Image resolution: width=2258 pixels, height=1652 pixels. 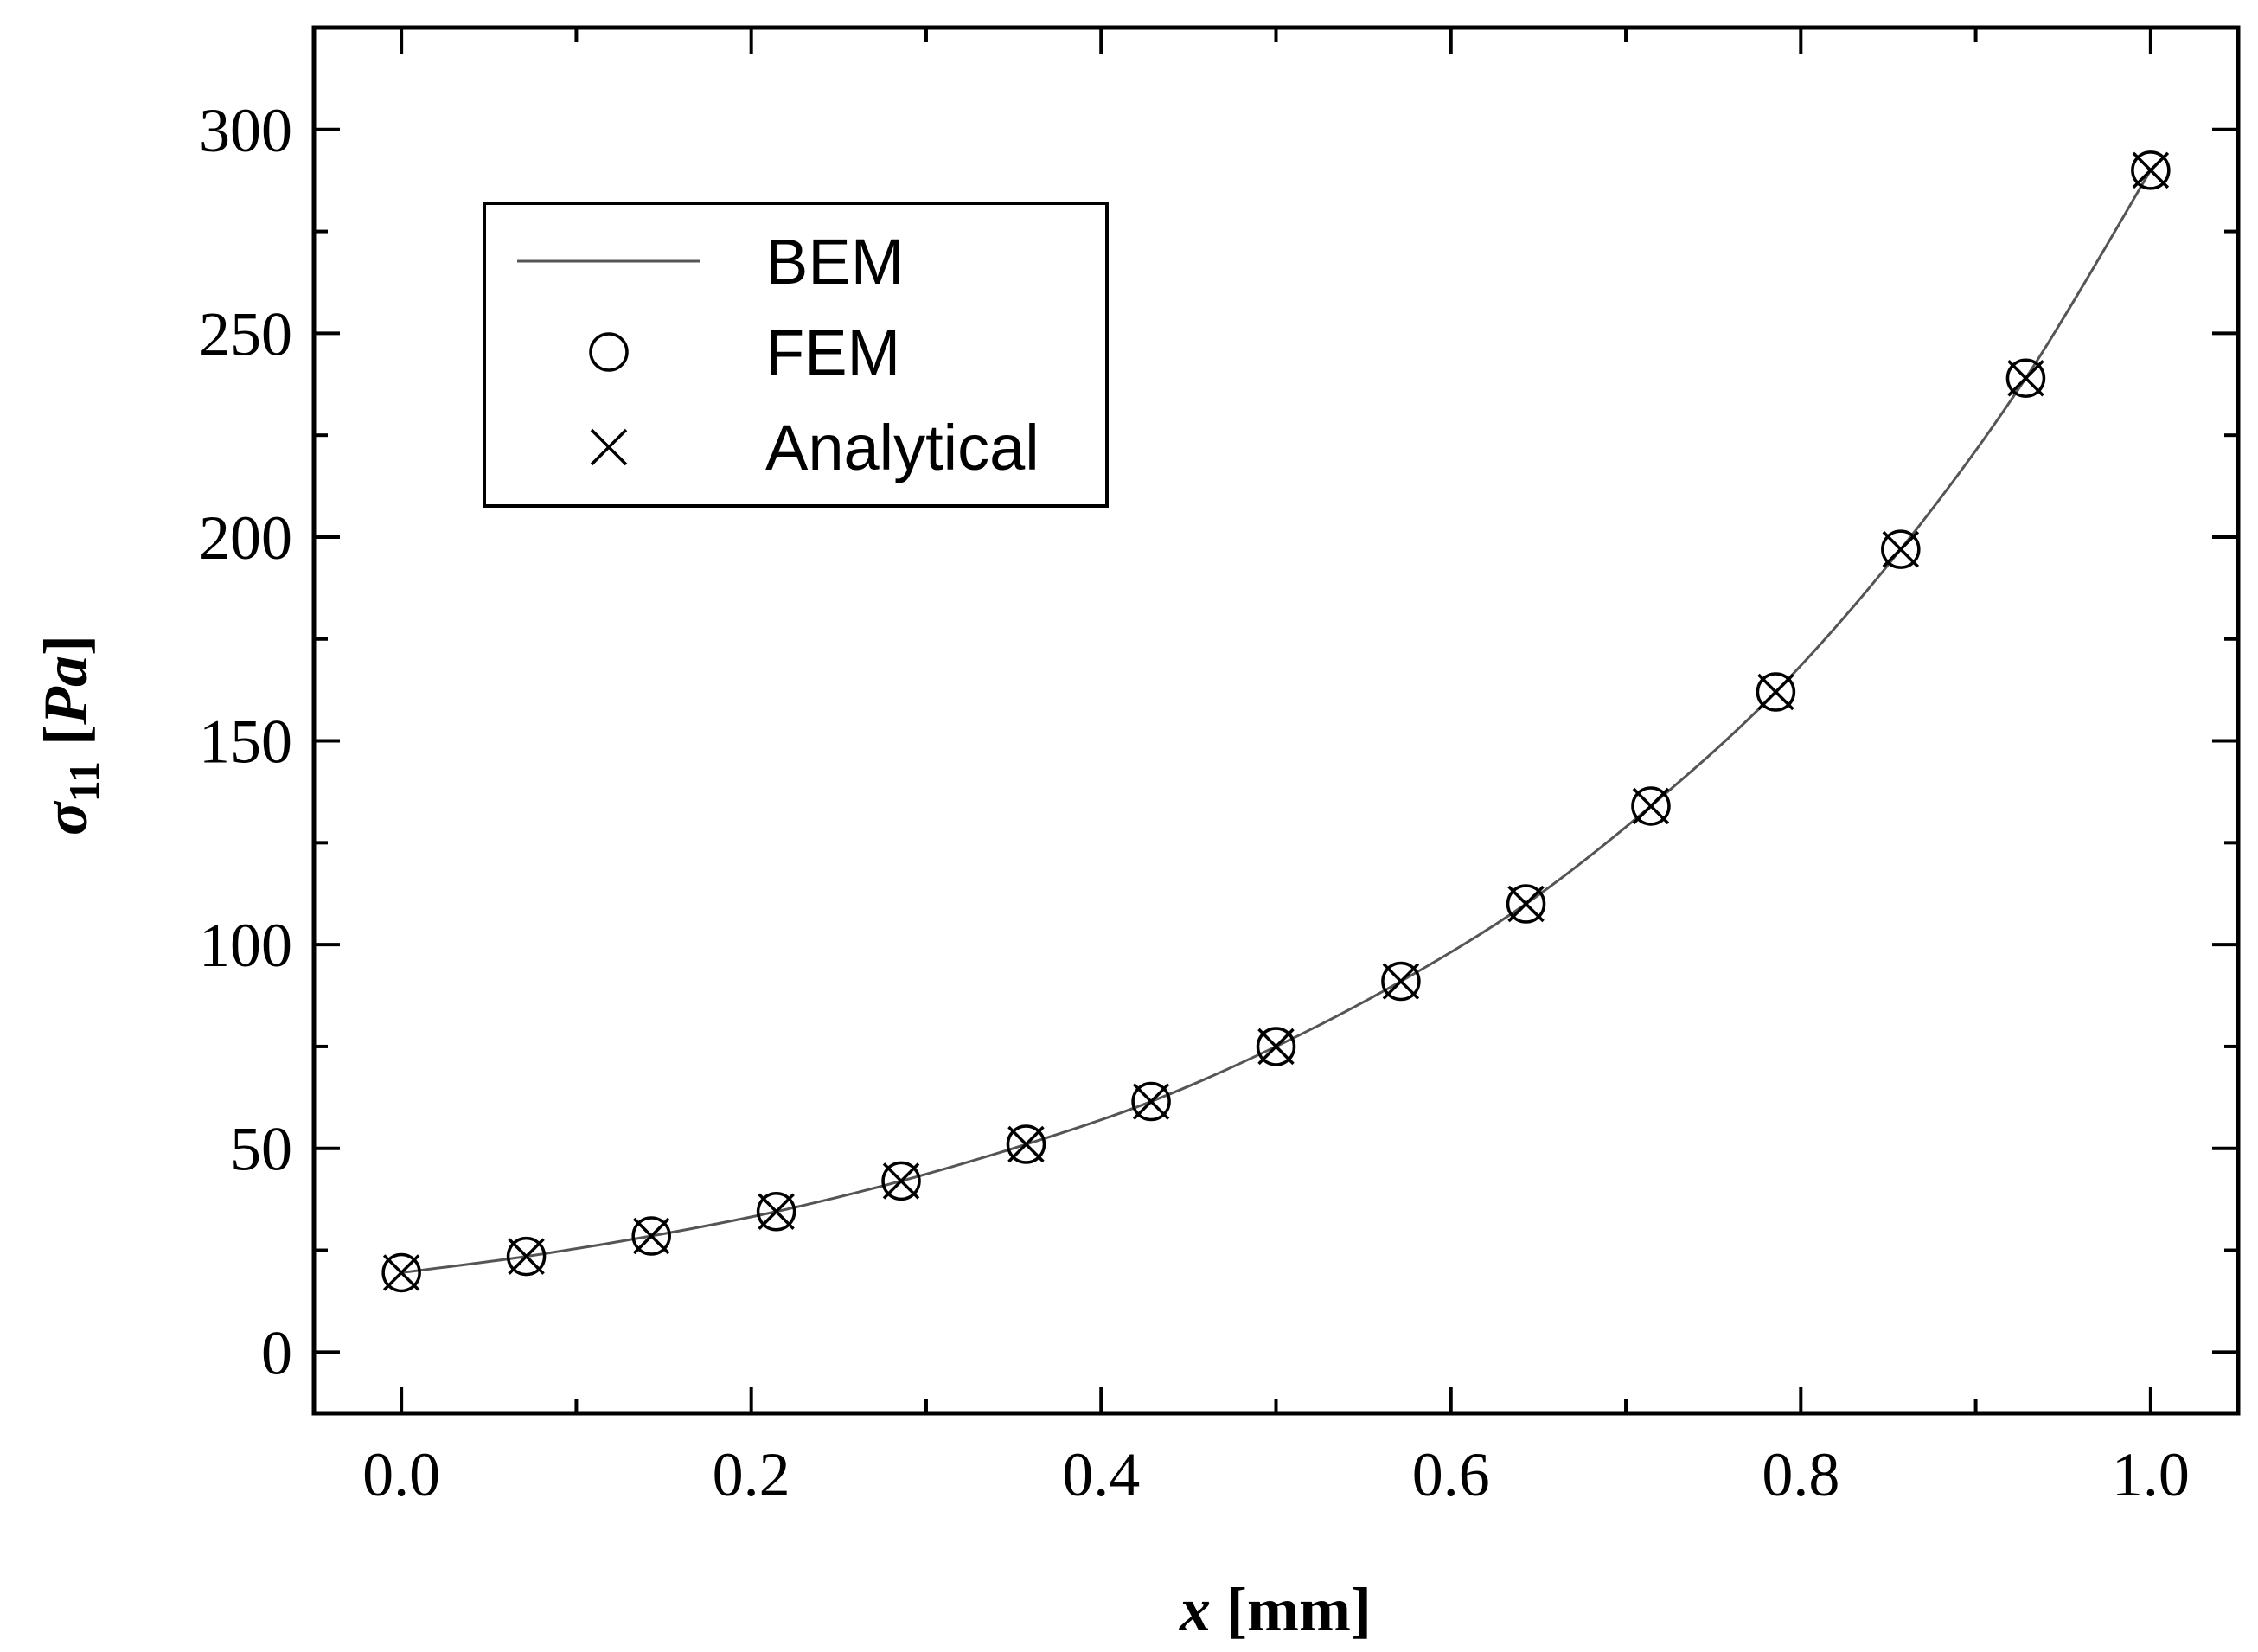 I want to click on y-tick-label: 50, so click(x=261, y=1149).